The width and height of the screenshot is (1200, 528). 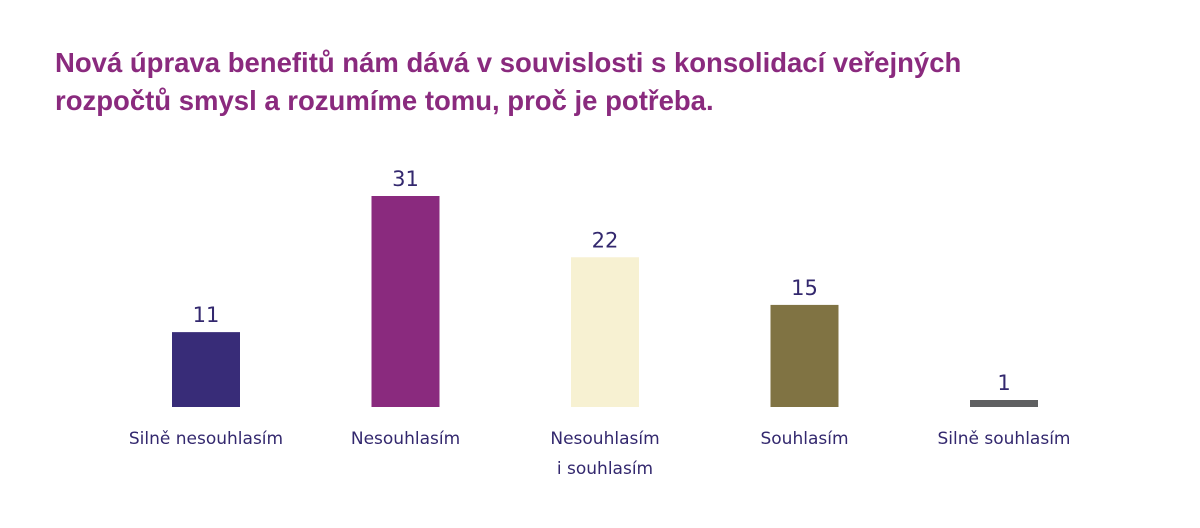 I want to click on category-label-silne-souhlasim: Silně souhlasím, so click(x=1004, y=439).